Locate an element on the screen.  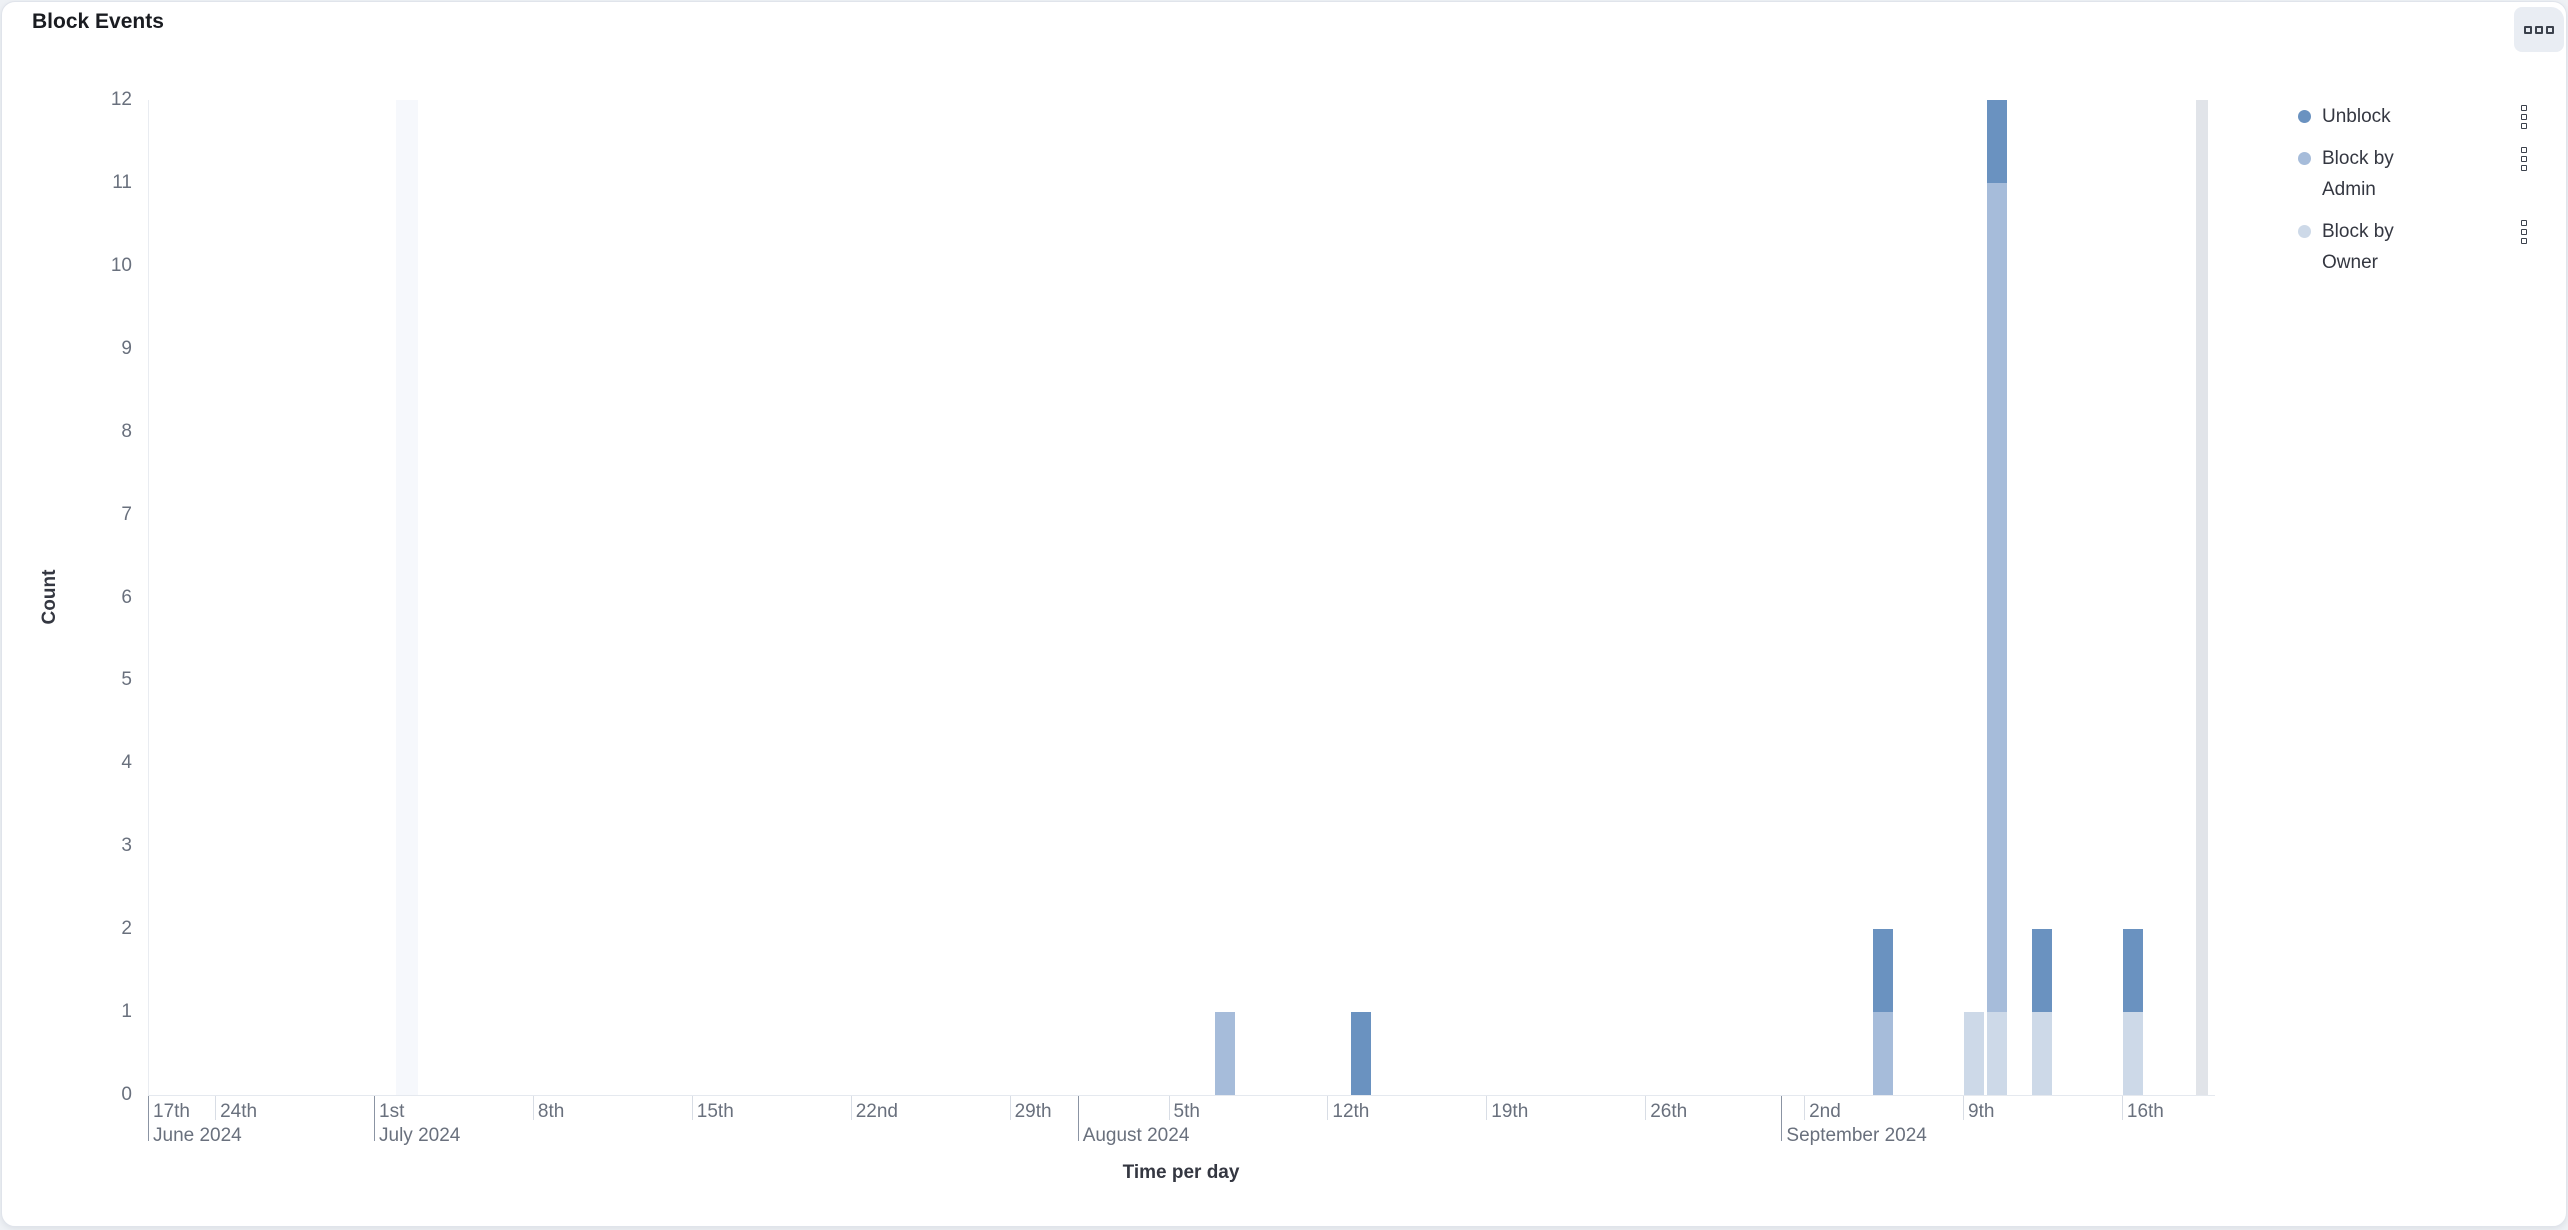
y-axis-line is located at coordinates (148, 597).